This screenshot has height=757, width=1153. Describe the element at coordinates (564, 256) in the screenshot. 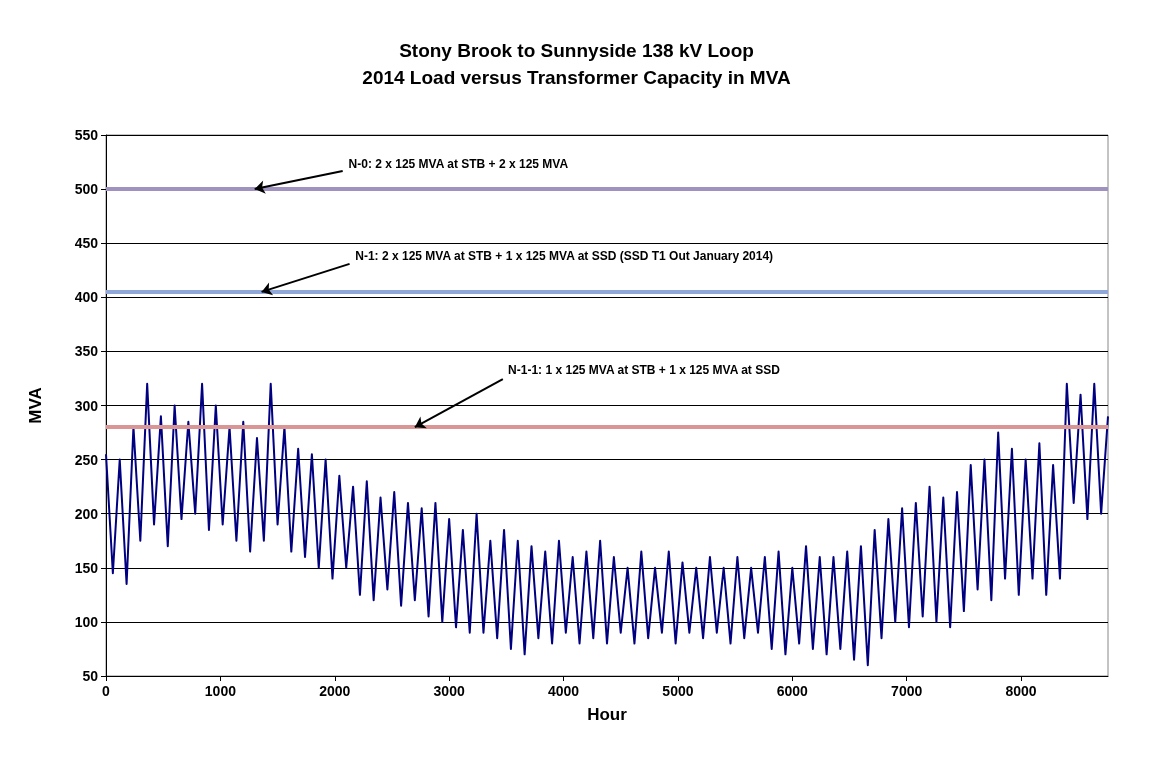

I see `annotation: N-1: 2 x 125 MVA at STB + 1 x 125 MVA at SSD (SSD T1 Out January 2014)` at that location.